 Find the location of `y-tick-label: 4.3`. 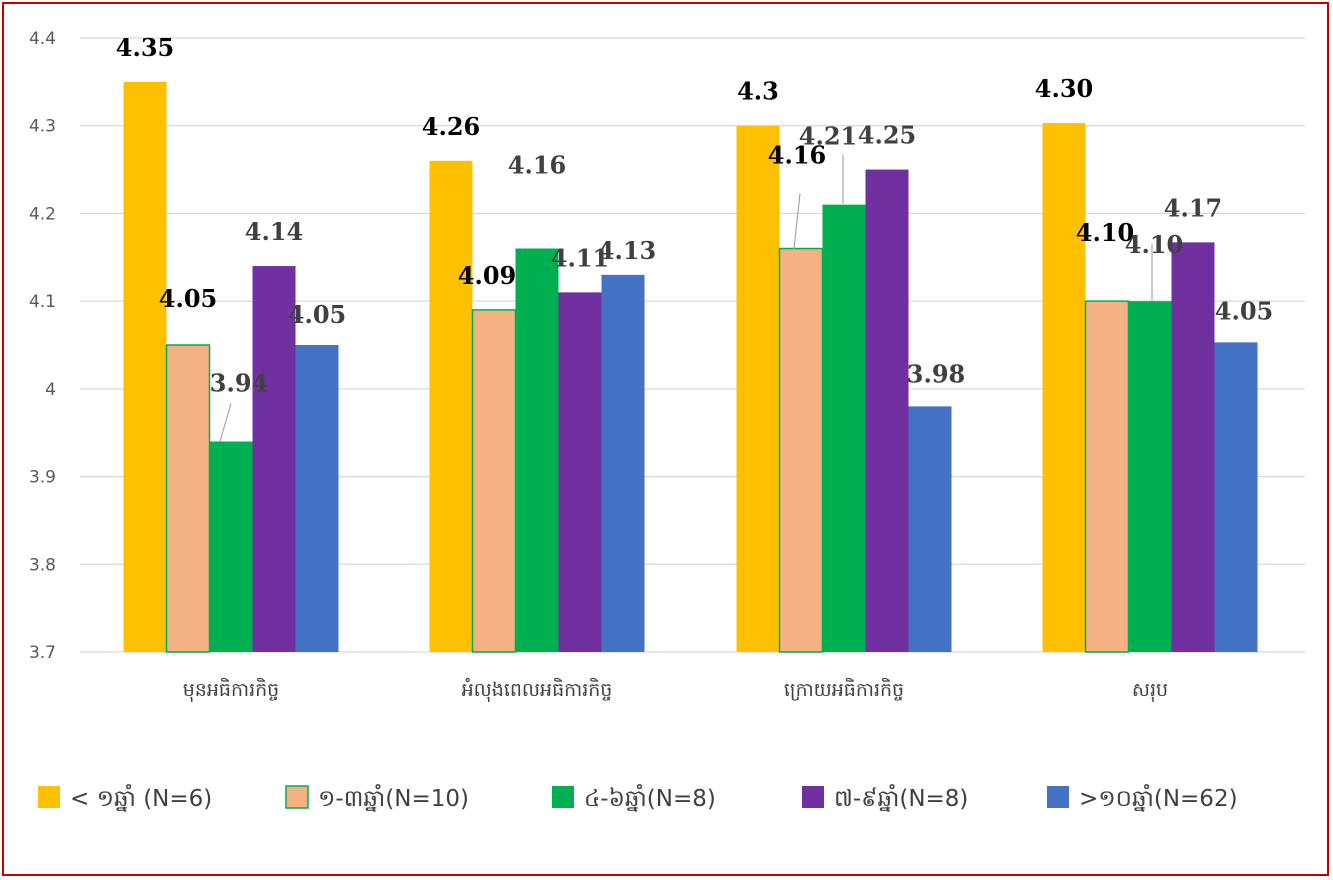

y-tick-label: 4.3 is located at coordinates (42, 127).